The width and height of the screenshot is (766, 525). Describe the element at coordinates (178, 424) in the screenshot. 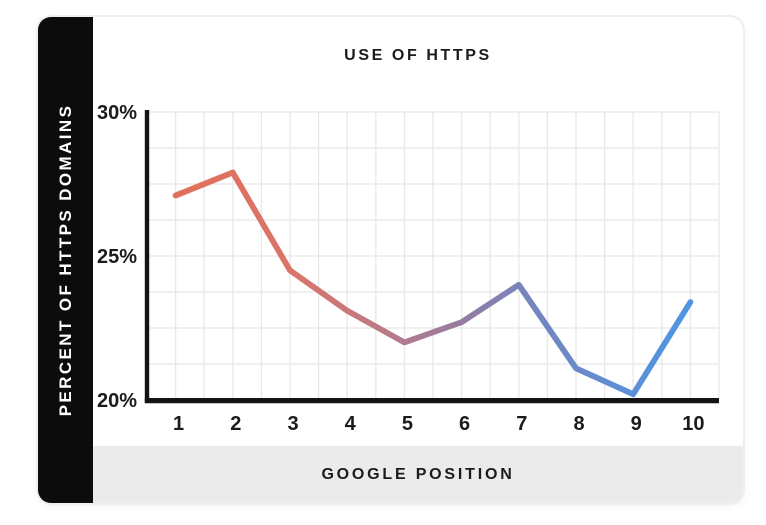

I see `x-tick-label: 1` at that location.